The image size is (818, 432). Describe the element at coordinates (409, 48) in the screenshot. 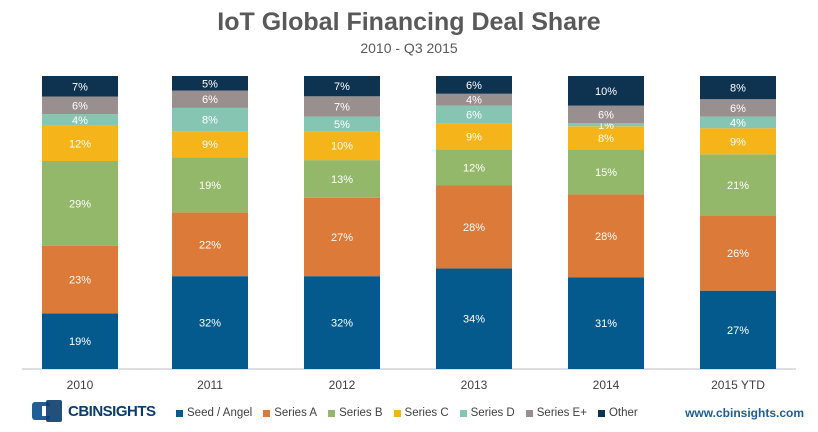

I see `chart-subtitle: 2010 - Q3 2015` at that location.